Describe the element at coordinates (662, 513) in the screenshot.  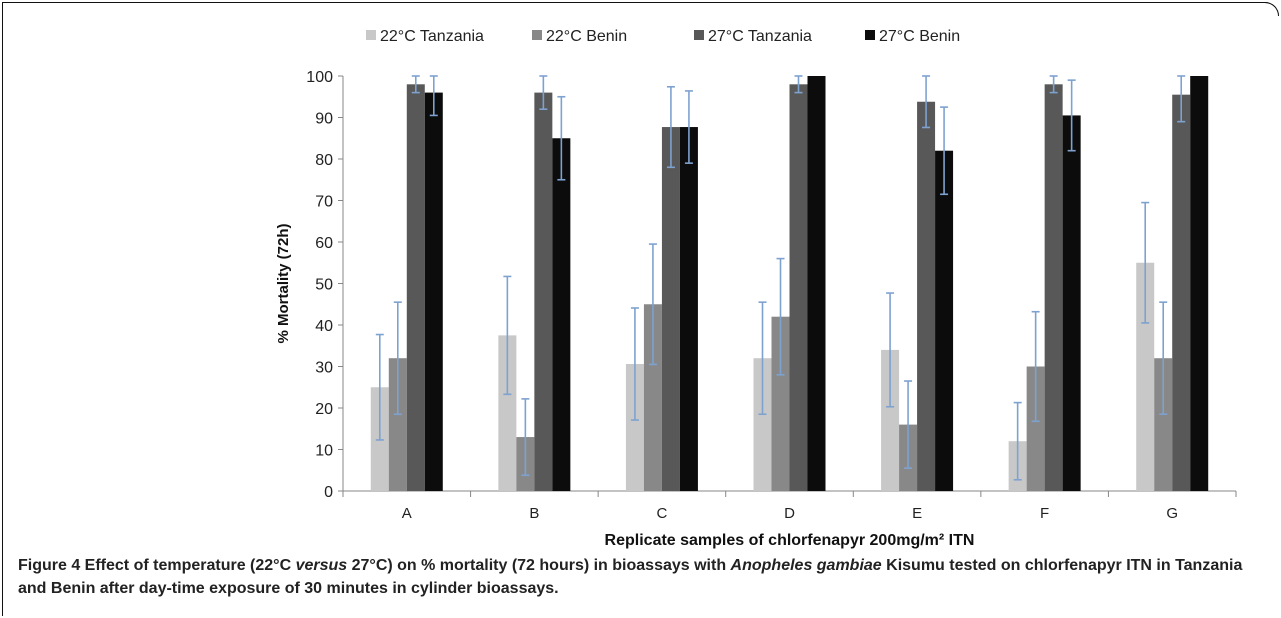
I see `x-tick-label: C` at that location.